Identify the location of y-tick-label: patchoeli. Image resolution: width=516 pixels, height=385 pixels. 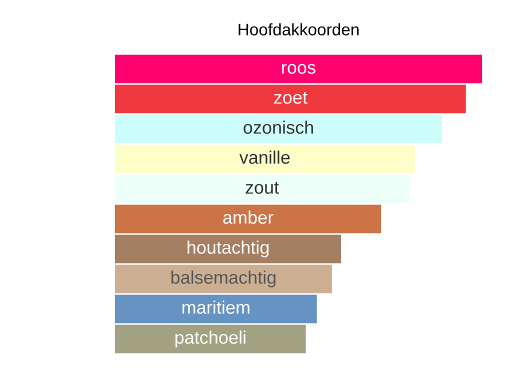
(210, 339).